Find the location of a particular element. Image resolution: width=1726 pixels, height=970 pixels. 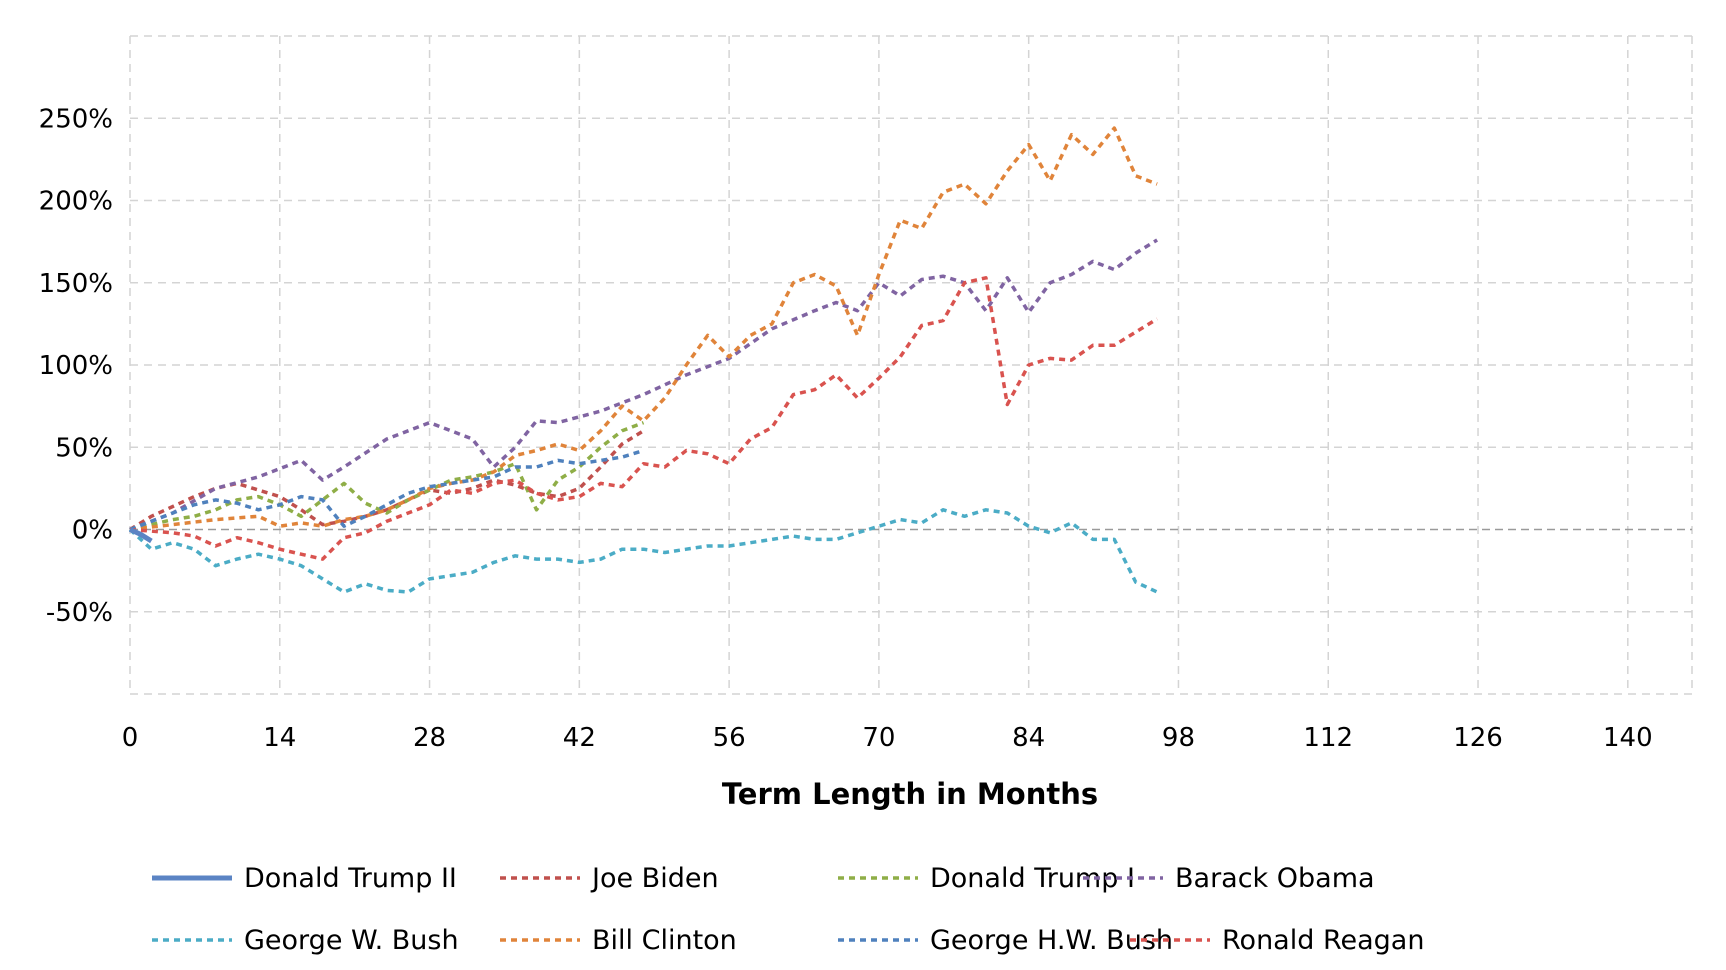

legend-label: Donald Trump II is located at coordinates (350, 878).